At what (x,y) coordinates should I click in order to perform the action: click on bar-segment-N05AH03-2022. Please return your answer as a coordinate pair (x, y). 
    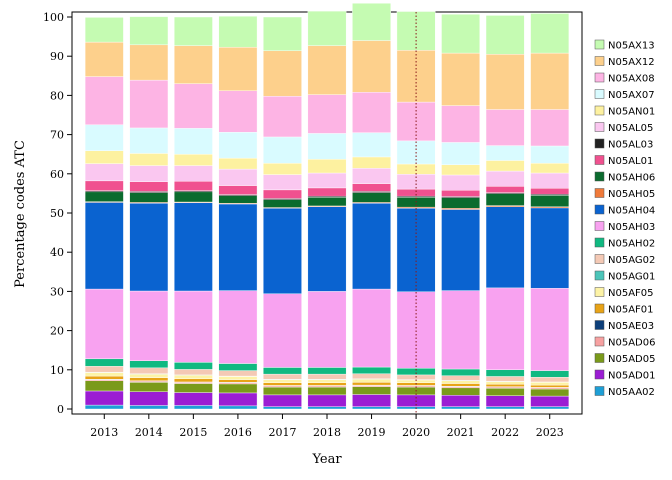
    Looking at the image, I should click on (505, 329).